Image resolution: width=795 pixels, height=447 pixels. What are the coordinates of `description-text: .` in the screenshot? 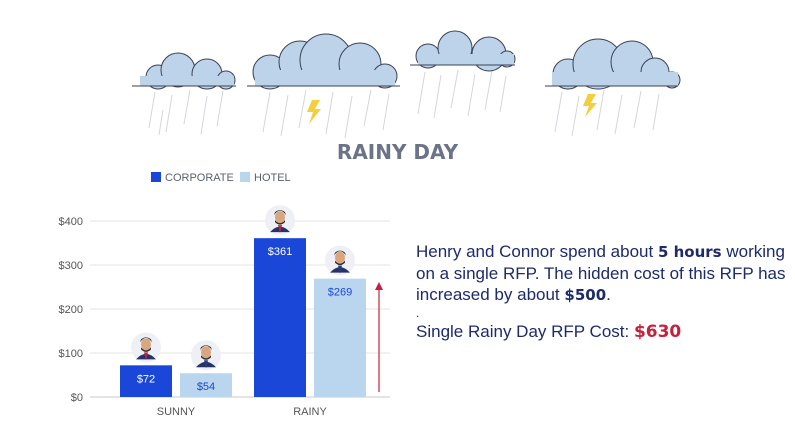 It's located at (608, 294).